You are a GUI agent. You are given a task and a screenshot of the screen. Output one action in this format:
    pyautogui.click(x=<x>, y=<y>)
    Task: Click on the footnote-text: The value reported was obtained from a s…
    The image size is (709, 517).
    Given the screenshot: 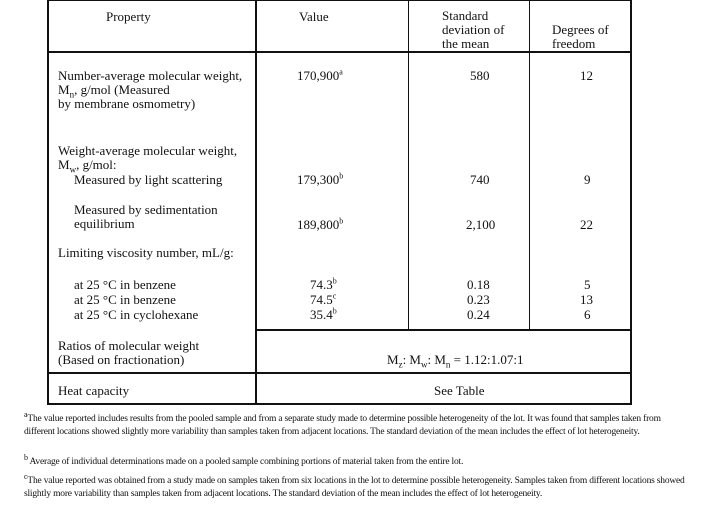 What is the action you would take?
    pyautogui.click(x=354, y=487)
    